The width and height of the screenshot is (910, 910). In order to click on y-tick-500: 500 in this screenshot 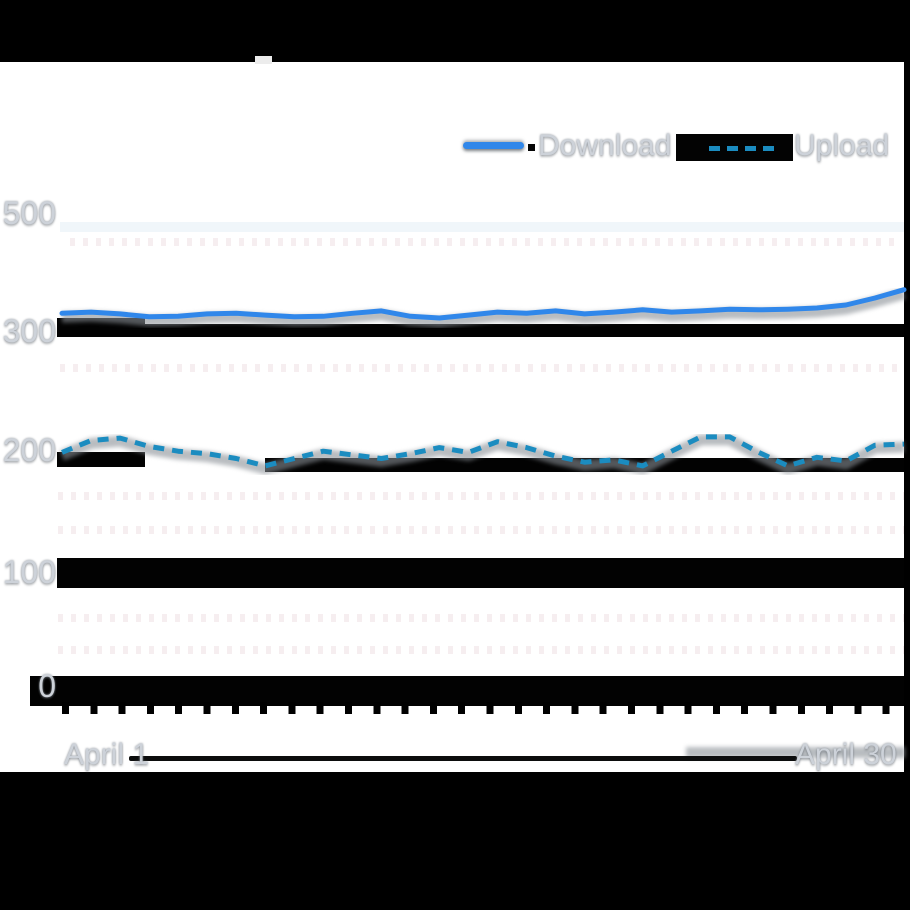, I will do `click(29, 213)`.